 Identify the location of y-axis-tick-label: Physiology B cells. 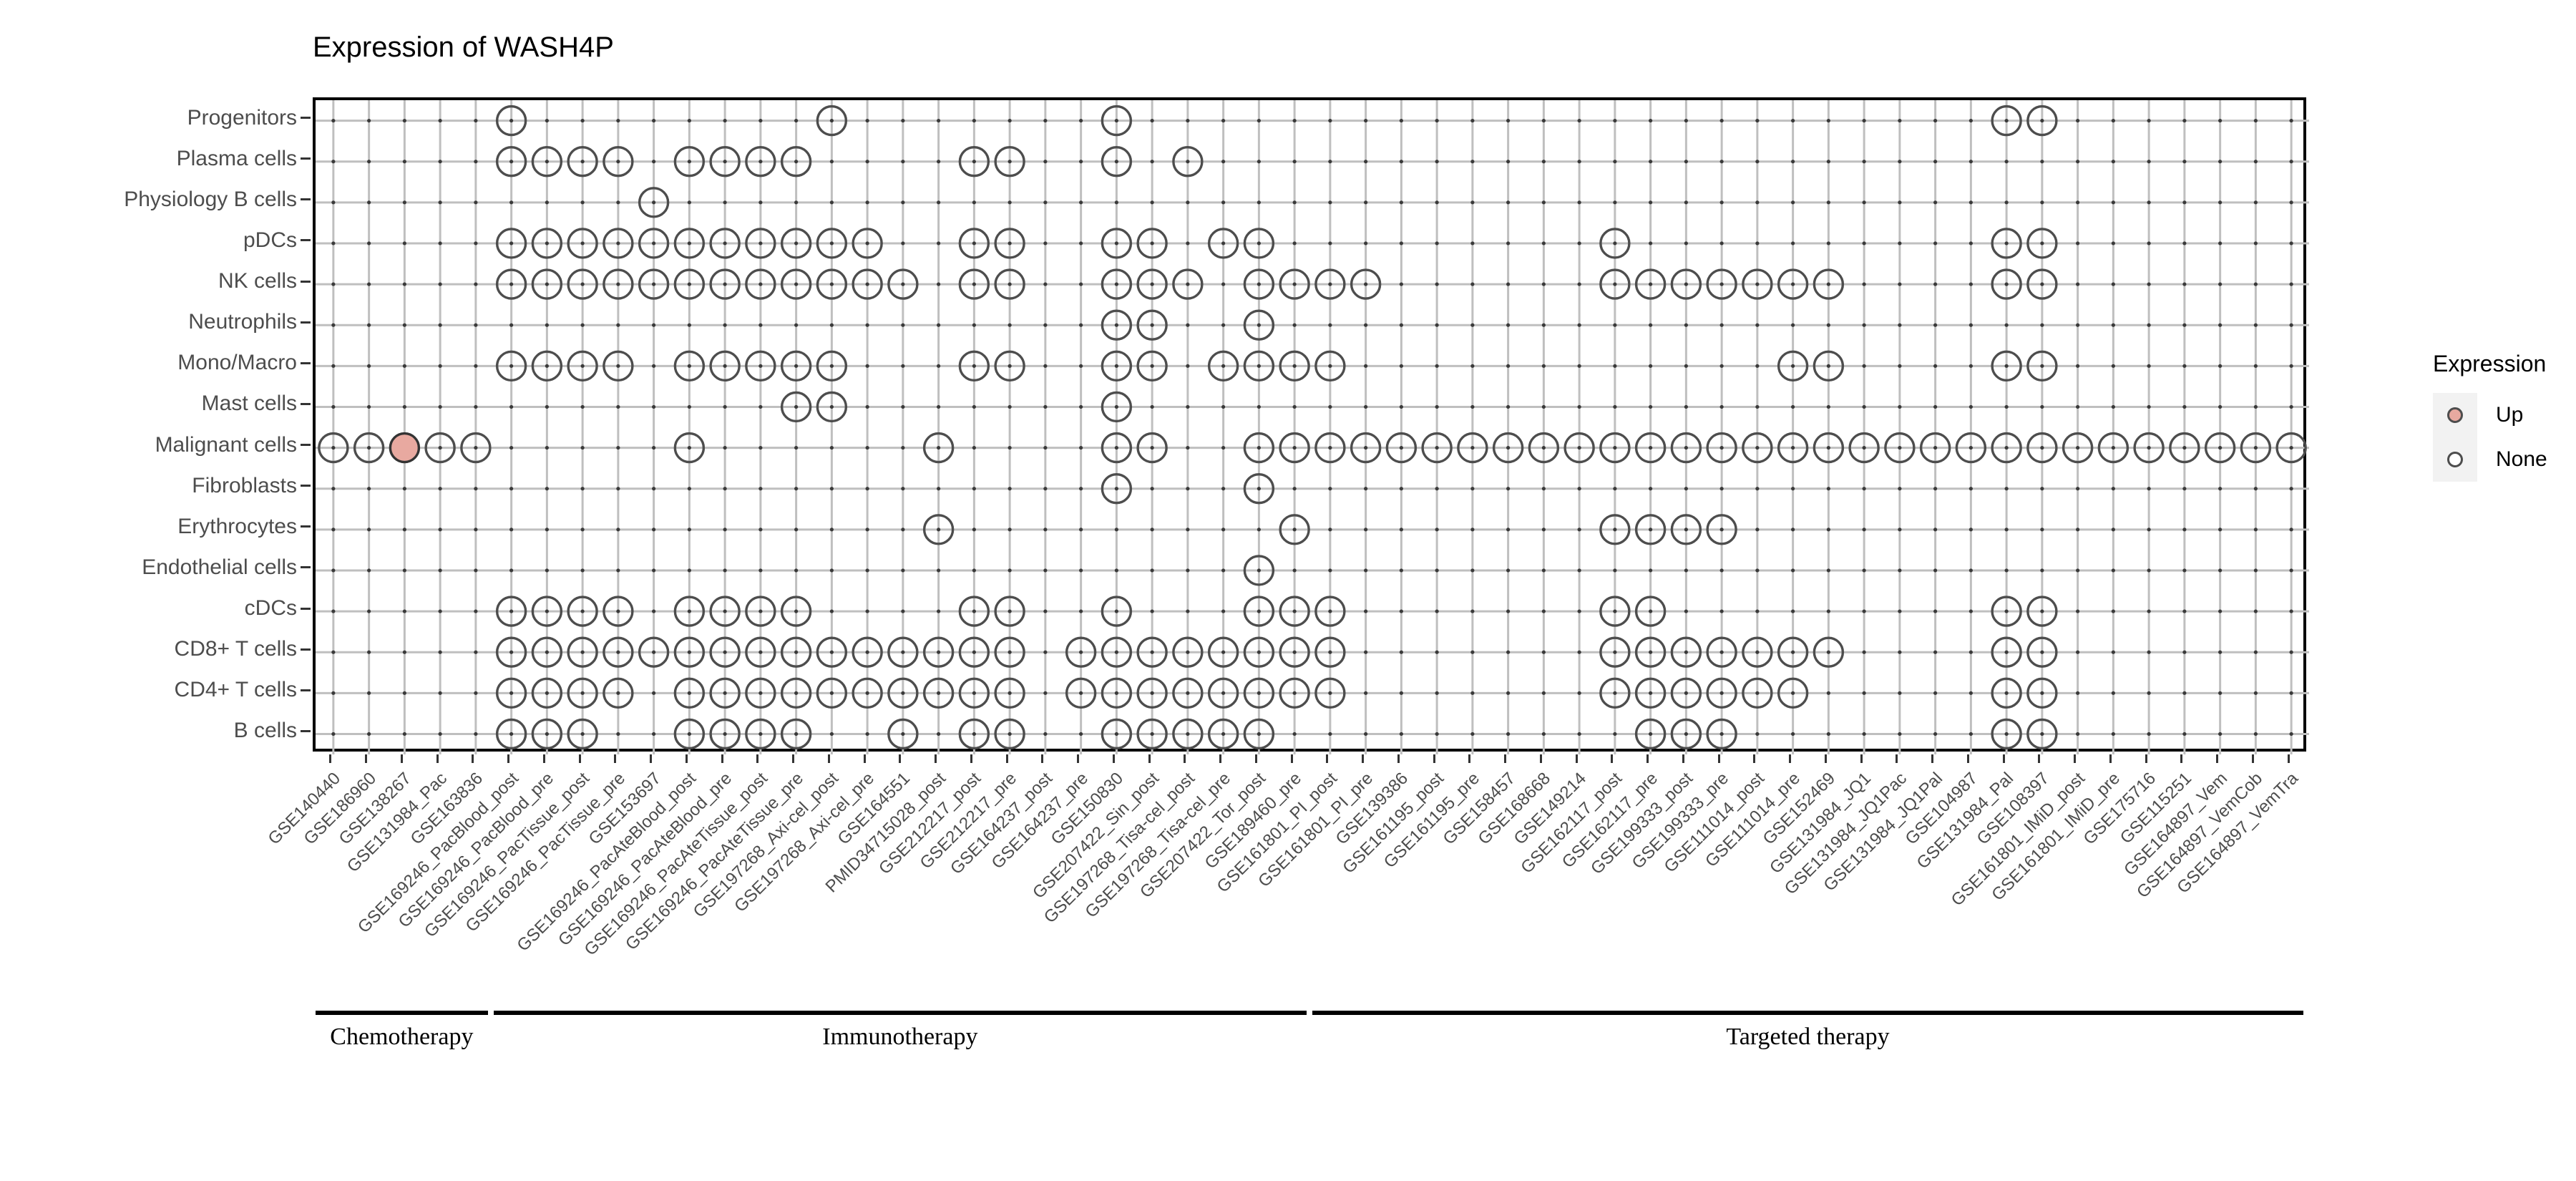
(210, 199).